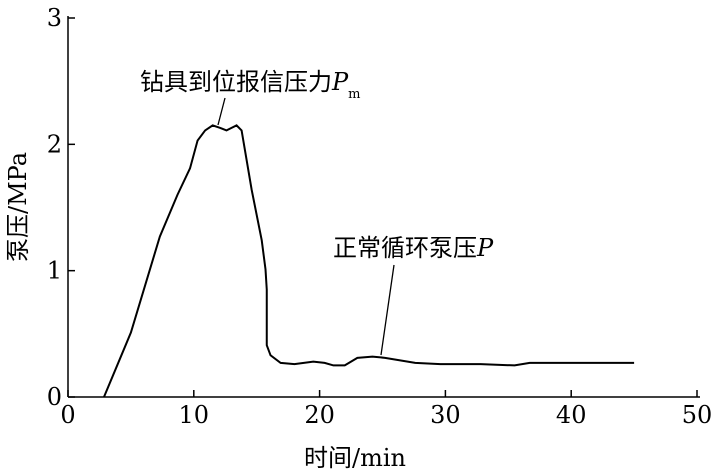  I want to click on x-tick-label: 40, so click(571, 415).